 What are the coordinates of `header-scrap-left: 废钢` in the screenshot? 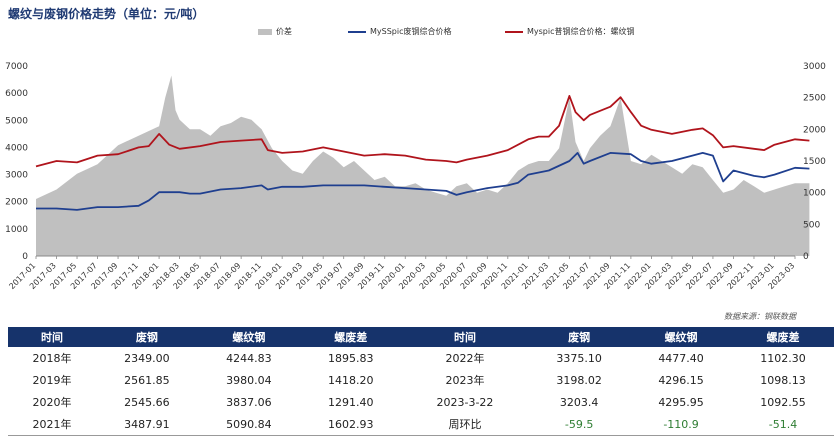 It's located at (146, 337).